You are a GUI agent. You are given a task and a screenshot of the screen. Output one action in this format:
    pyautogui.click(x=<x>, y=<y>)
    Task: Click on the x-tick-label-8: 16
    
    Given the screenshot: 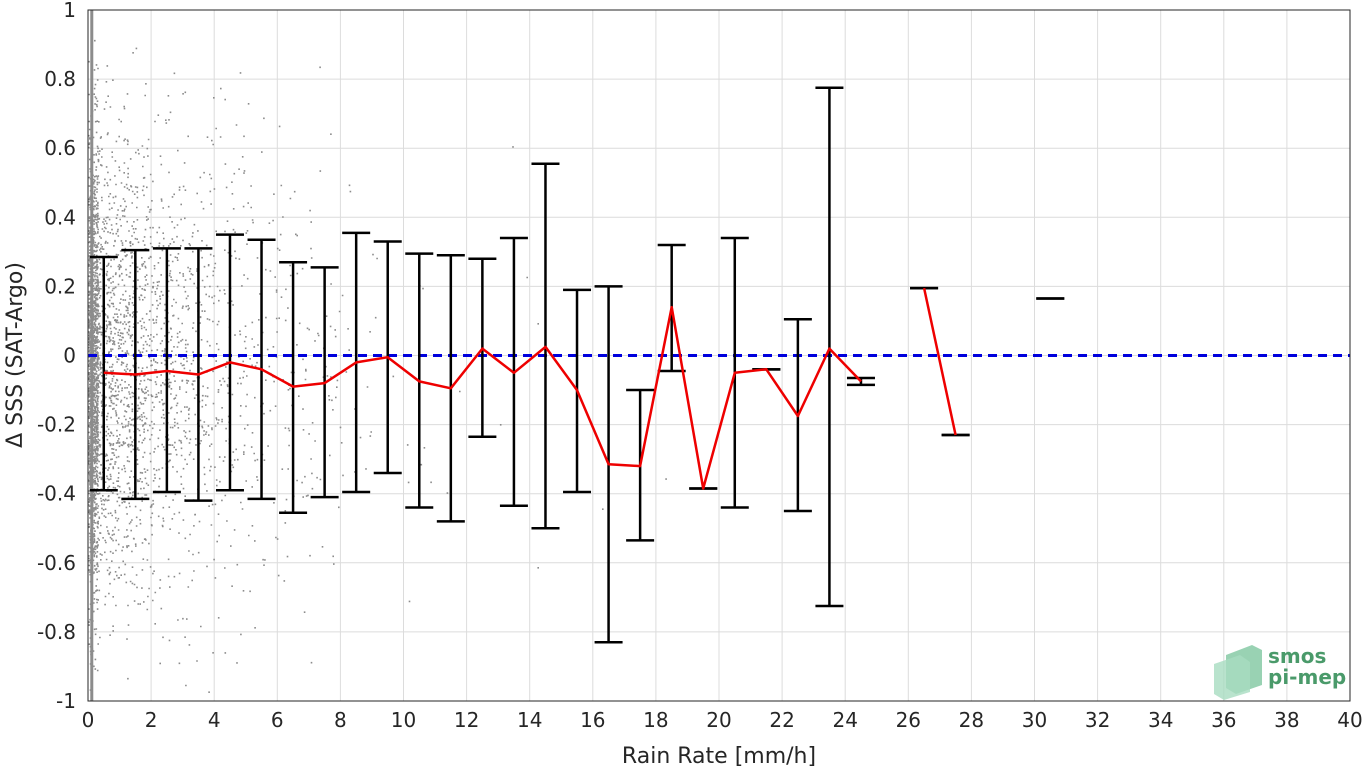 What is the action you would take?
    pyautogui.click(x=592, y=720)
    